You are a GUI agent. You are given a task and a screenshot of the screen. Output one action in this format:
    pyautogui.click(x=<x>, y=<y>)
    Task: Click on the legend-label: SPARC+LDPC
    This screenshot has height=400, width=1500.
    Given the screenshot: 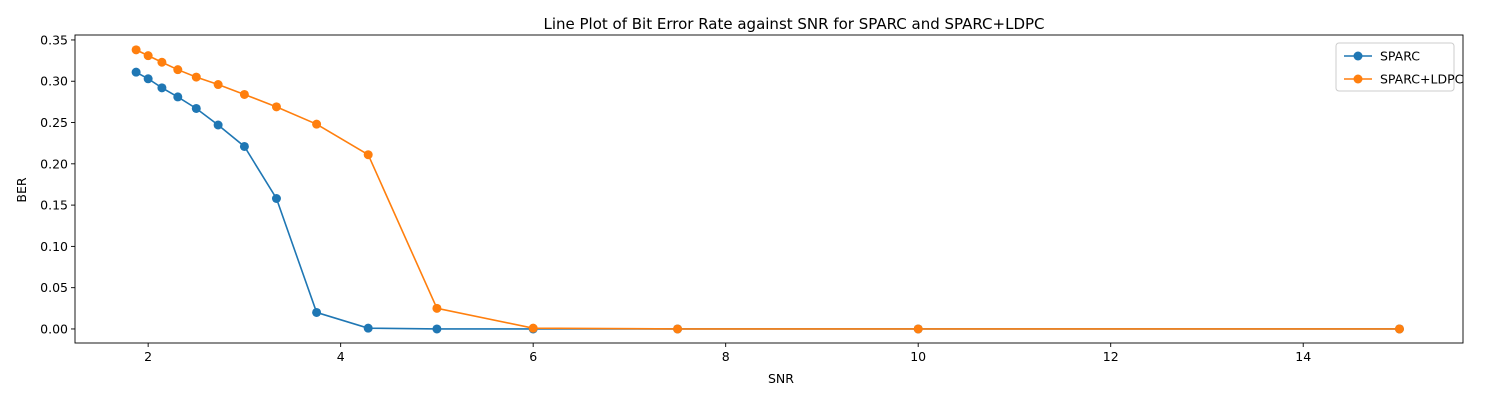 What is the action you would take?
    pyautogui.click(x=1422, y=79)
    